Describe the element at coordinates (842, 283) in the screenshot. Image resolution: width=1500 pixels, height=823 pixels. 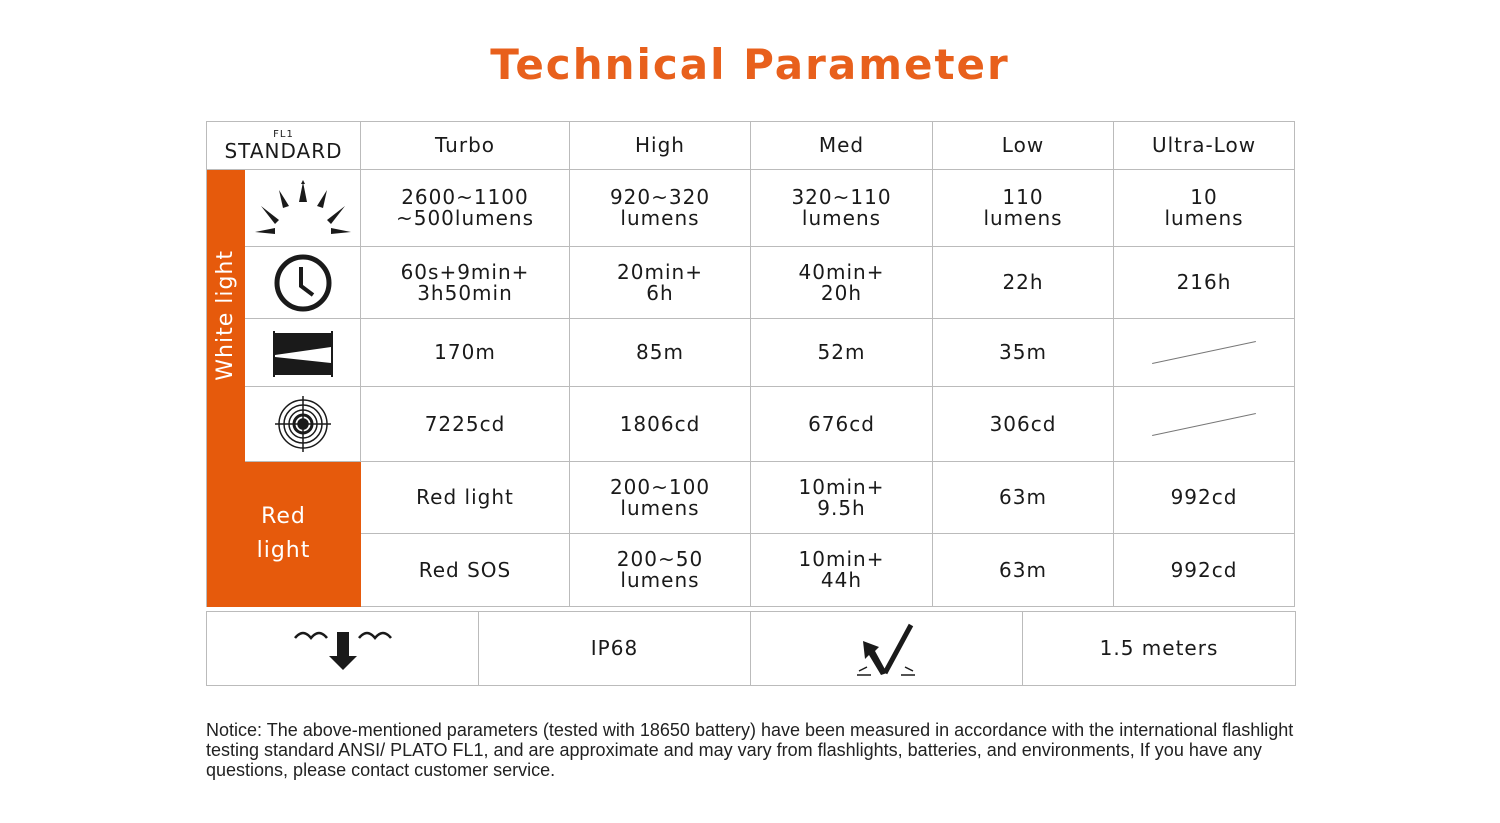
I see `runtime-med: 40min+ 20h` at that location.